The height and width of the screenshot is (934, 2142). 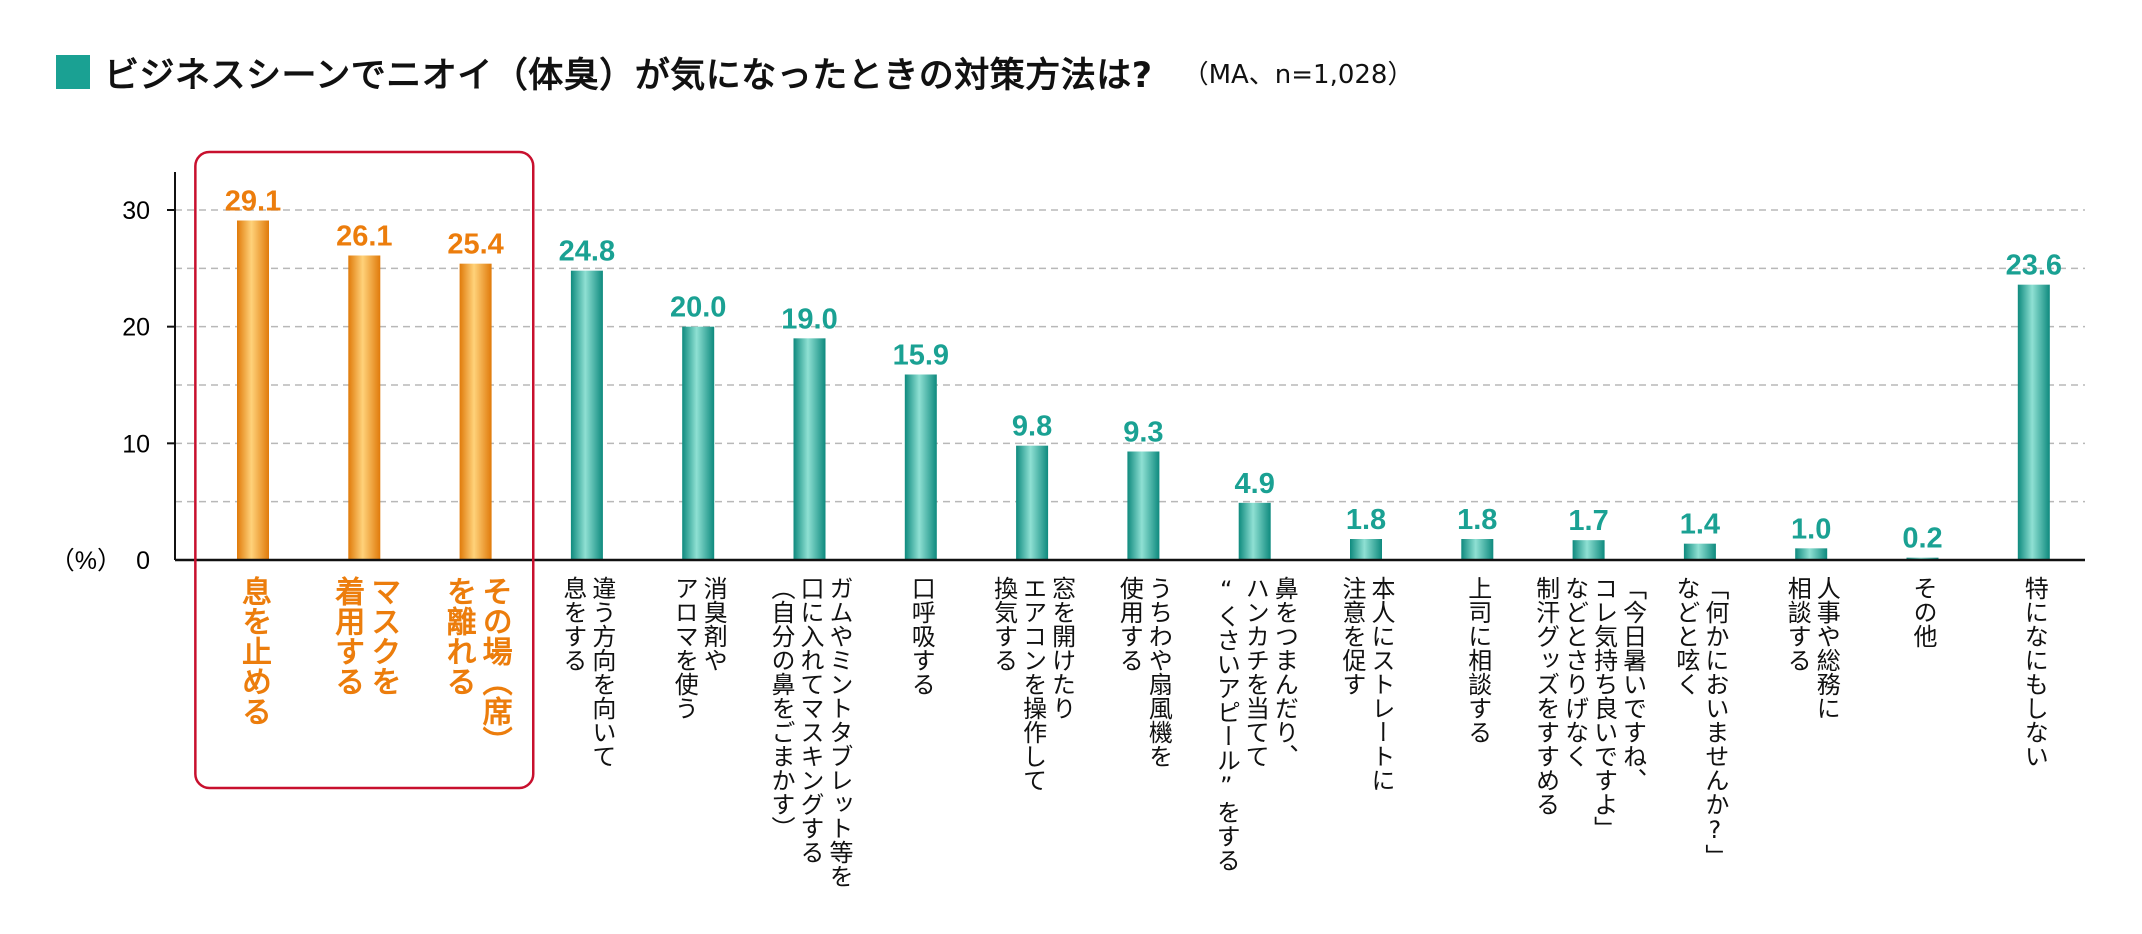 I want to click on bar-value-label: 1.4, so click(x=1700, y=525).